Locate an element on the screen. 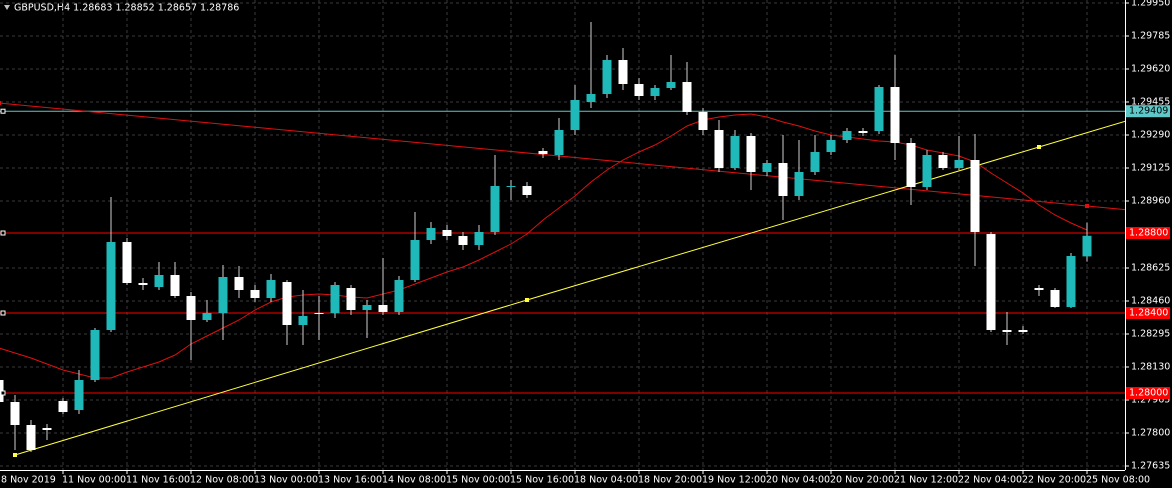  x-tick-label: 12 Nov 08:00 is located at coordinates (222, 480).